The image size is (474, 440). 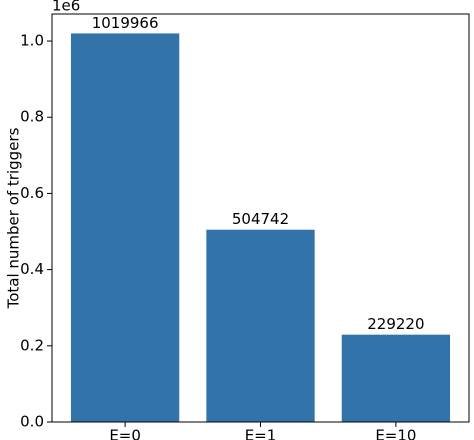 I want to click on y-tick-label: 0.8, so click(x=32, y=117).